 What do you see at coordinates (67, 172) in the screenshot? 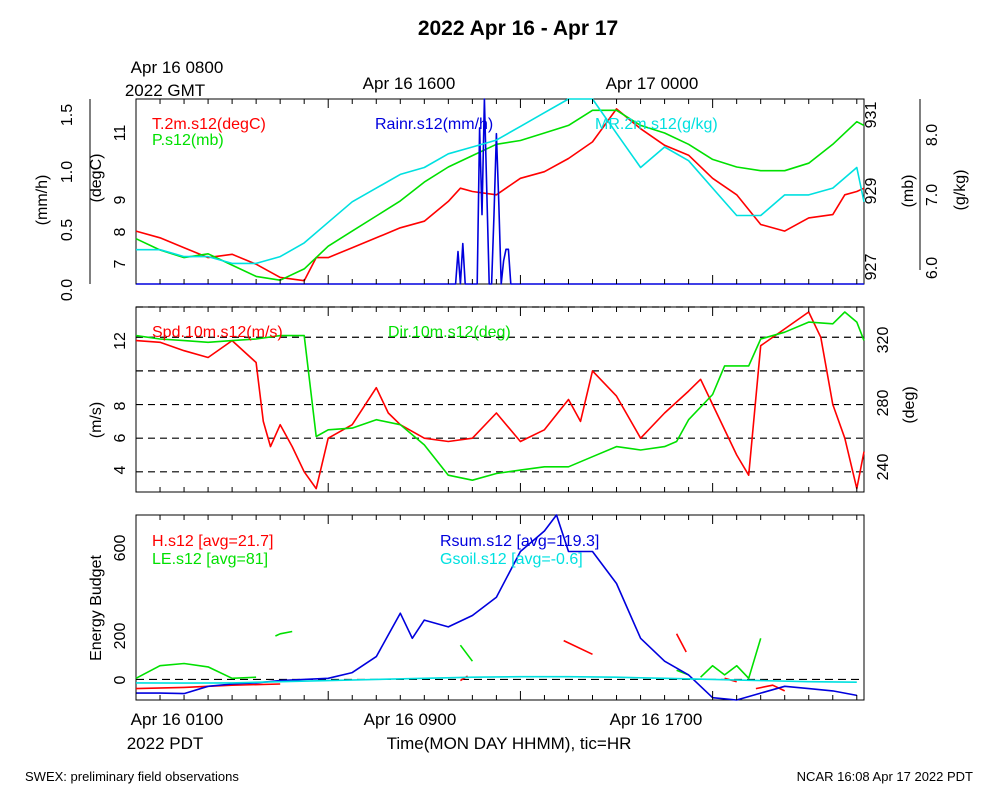
I see `rain-tick-label: 1.0` at bounding box center [67, 172].